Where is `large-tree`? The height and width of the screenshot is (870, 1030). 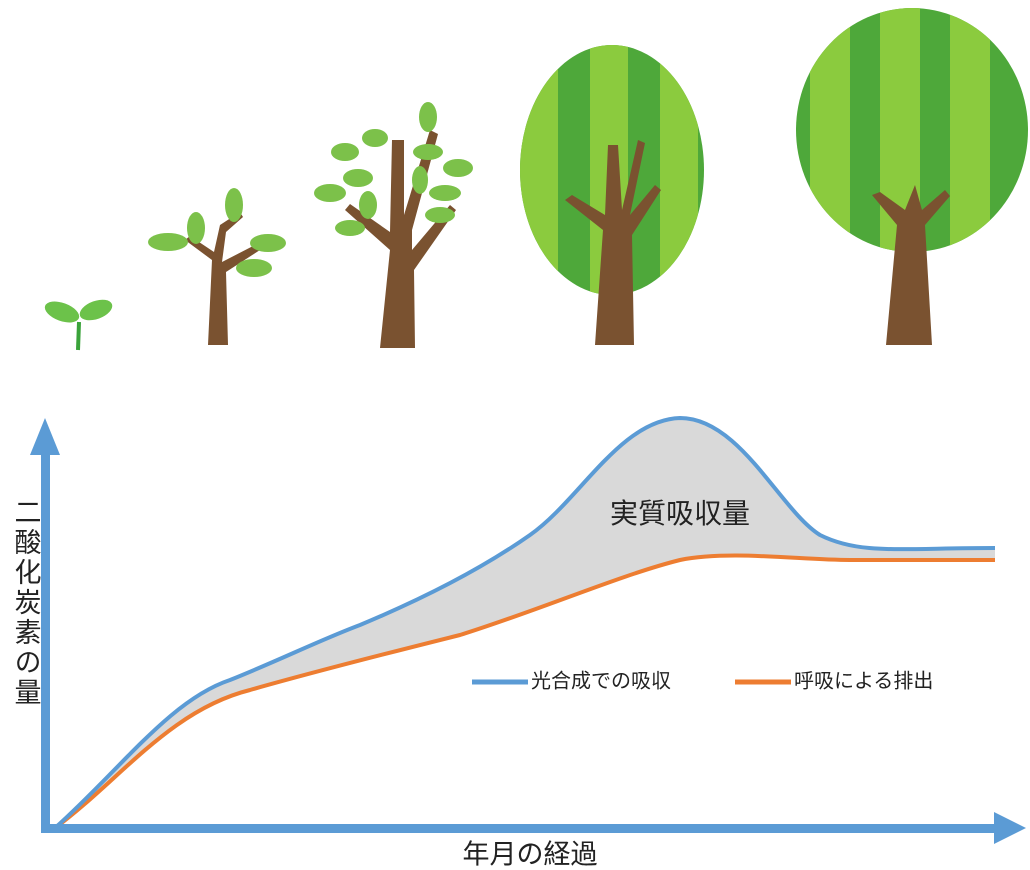
large-tree is located at coordinates (612, 195).